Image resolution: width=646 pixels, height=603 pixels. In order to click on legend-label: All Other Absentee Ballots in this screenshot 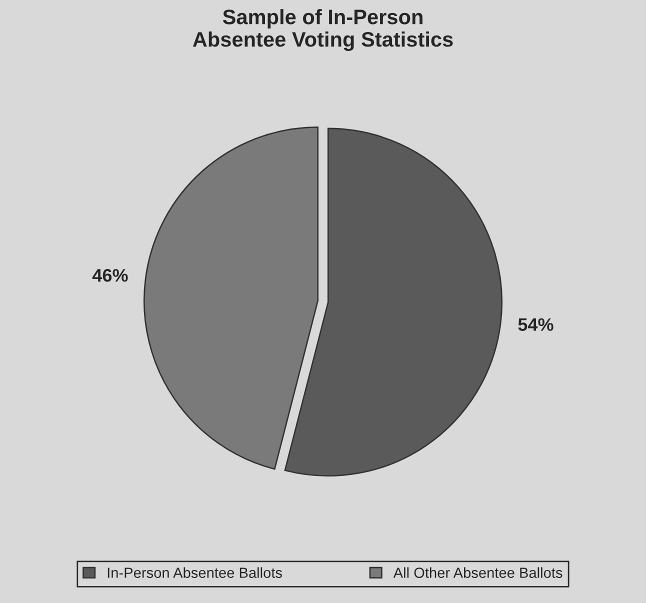, I will do `click(477, 572)`.